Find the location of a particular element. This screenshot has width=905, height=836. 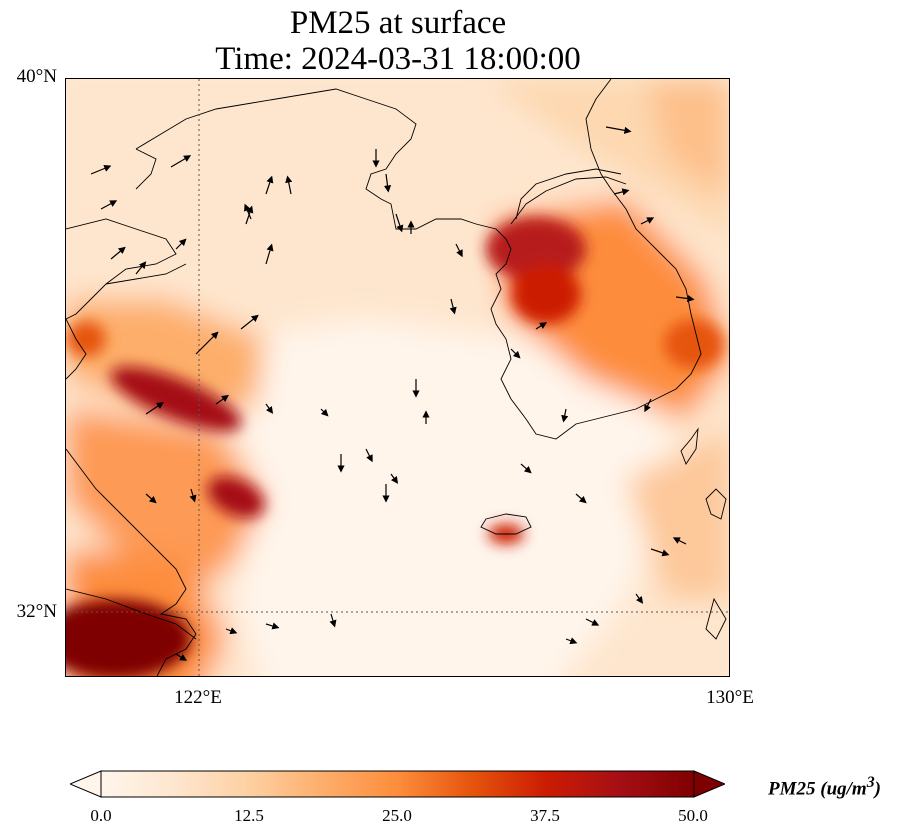

colorbar-extend-min is located at coordinates (86, 784).